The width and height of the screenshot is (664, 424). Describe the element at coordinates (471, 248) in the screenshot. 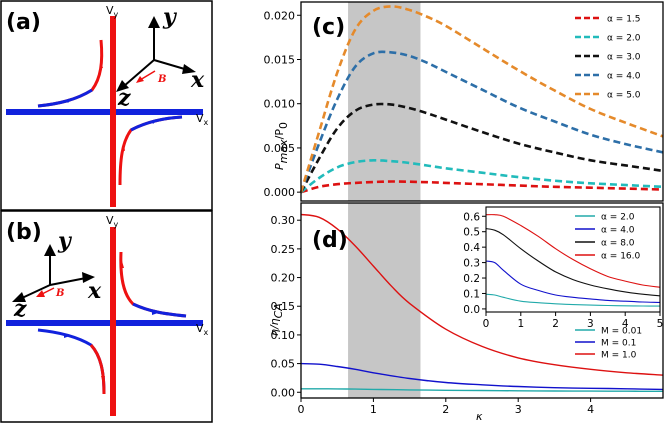

I see `y-tick-label: 0.4` at that location.